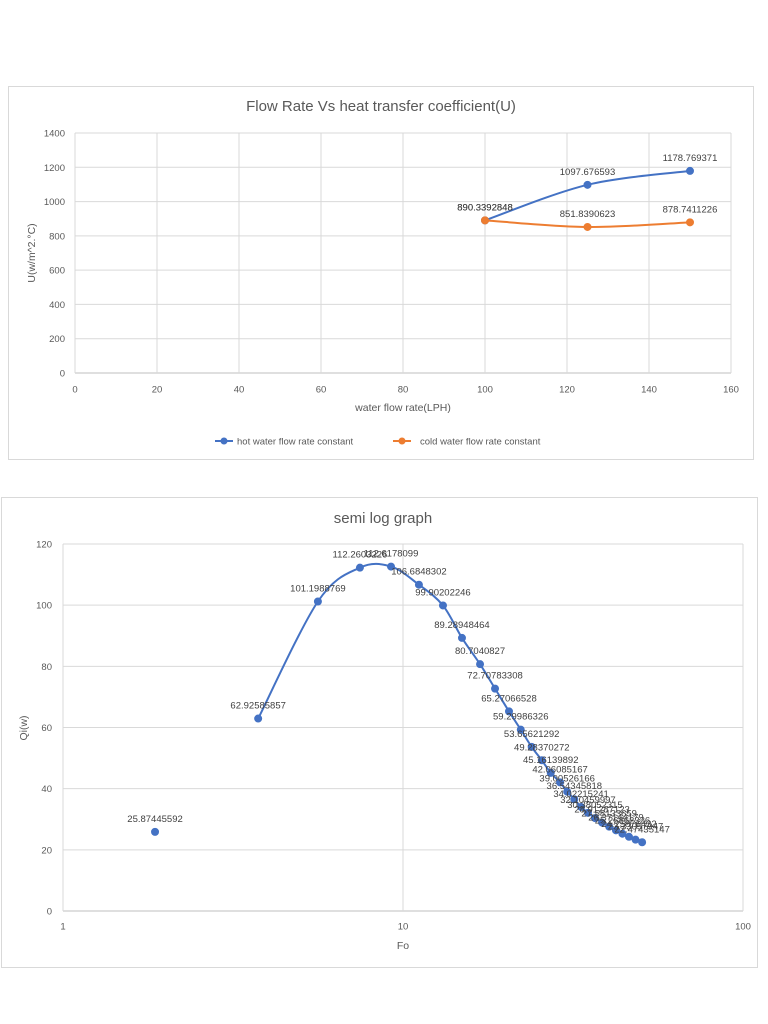  What do you see at coordinates (594, 805) in the screenshot?
I see `data-label: 30.38052315` at bounding box center [594, 805].